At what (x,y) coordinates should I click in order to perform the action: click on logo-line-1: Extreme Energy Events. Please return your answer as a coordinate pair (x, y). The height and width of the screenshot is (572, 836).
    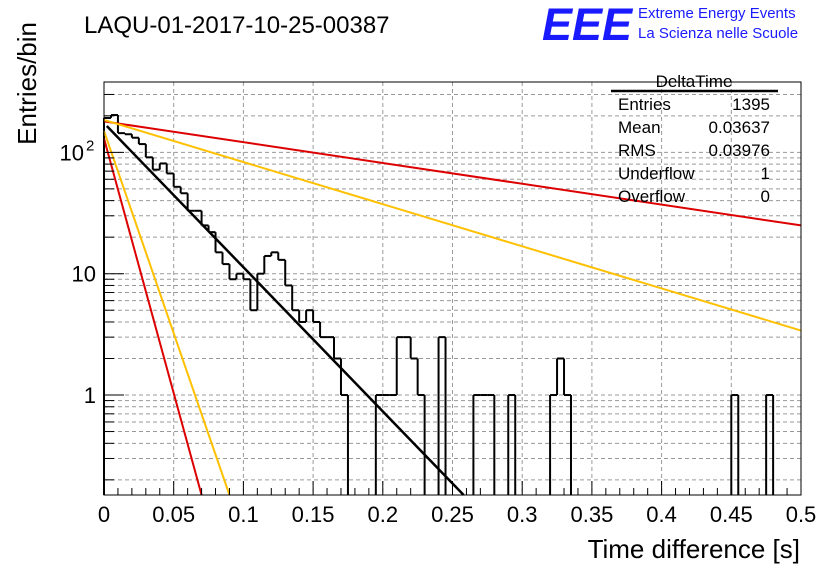
    Looking at the image, I should click on (717, 13).